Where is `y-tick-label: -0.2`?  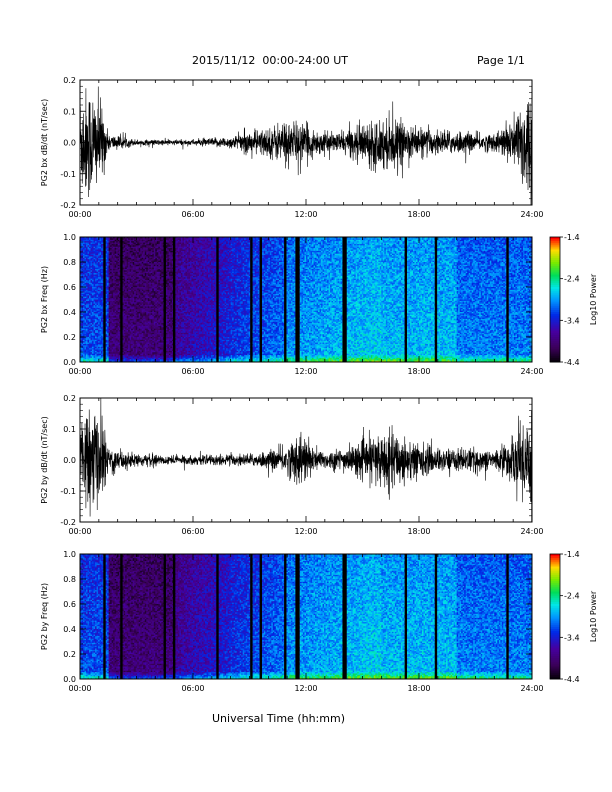 y-tick-label: -0.2 is located at coordinates (68, 205).